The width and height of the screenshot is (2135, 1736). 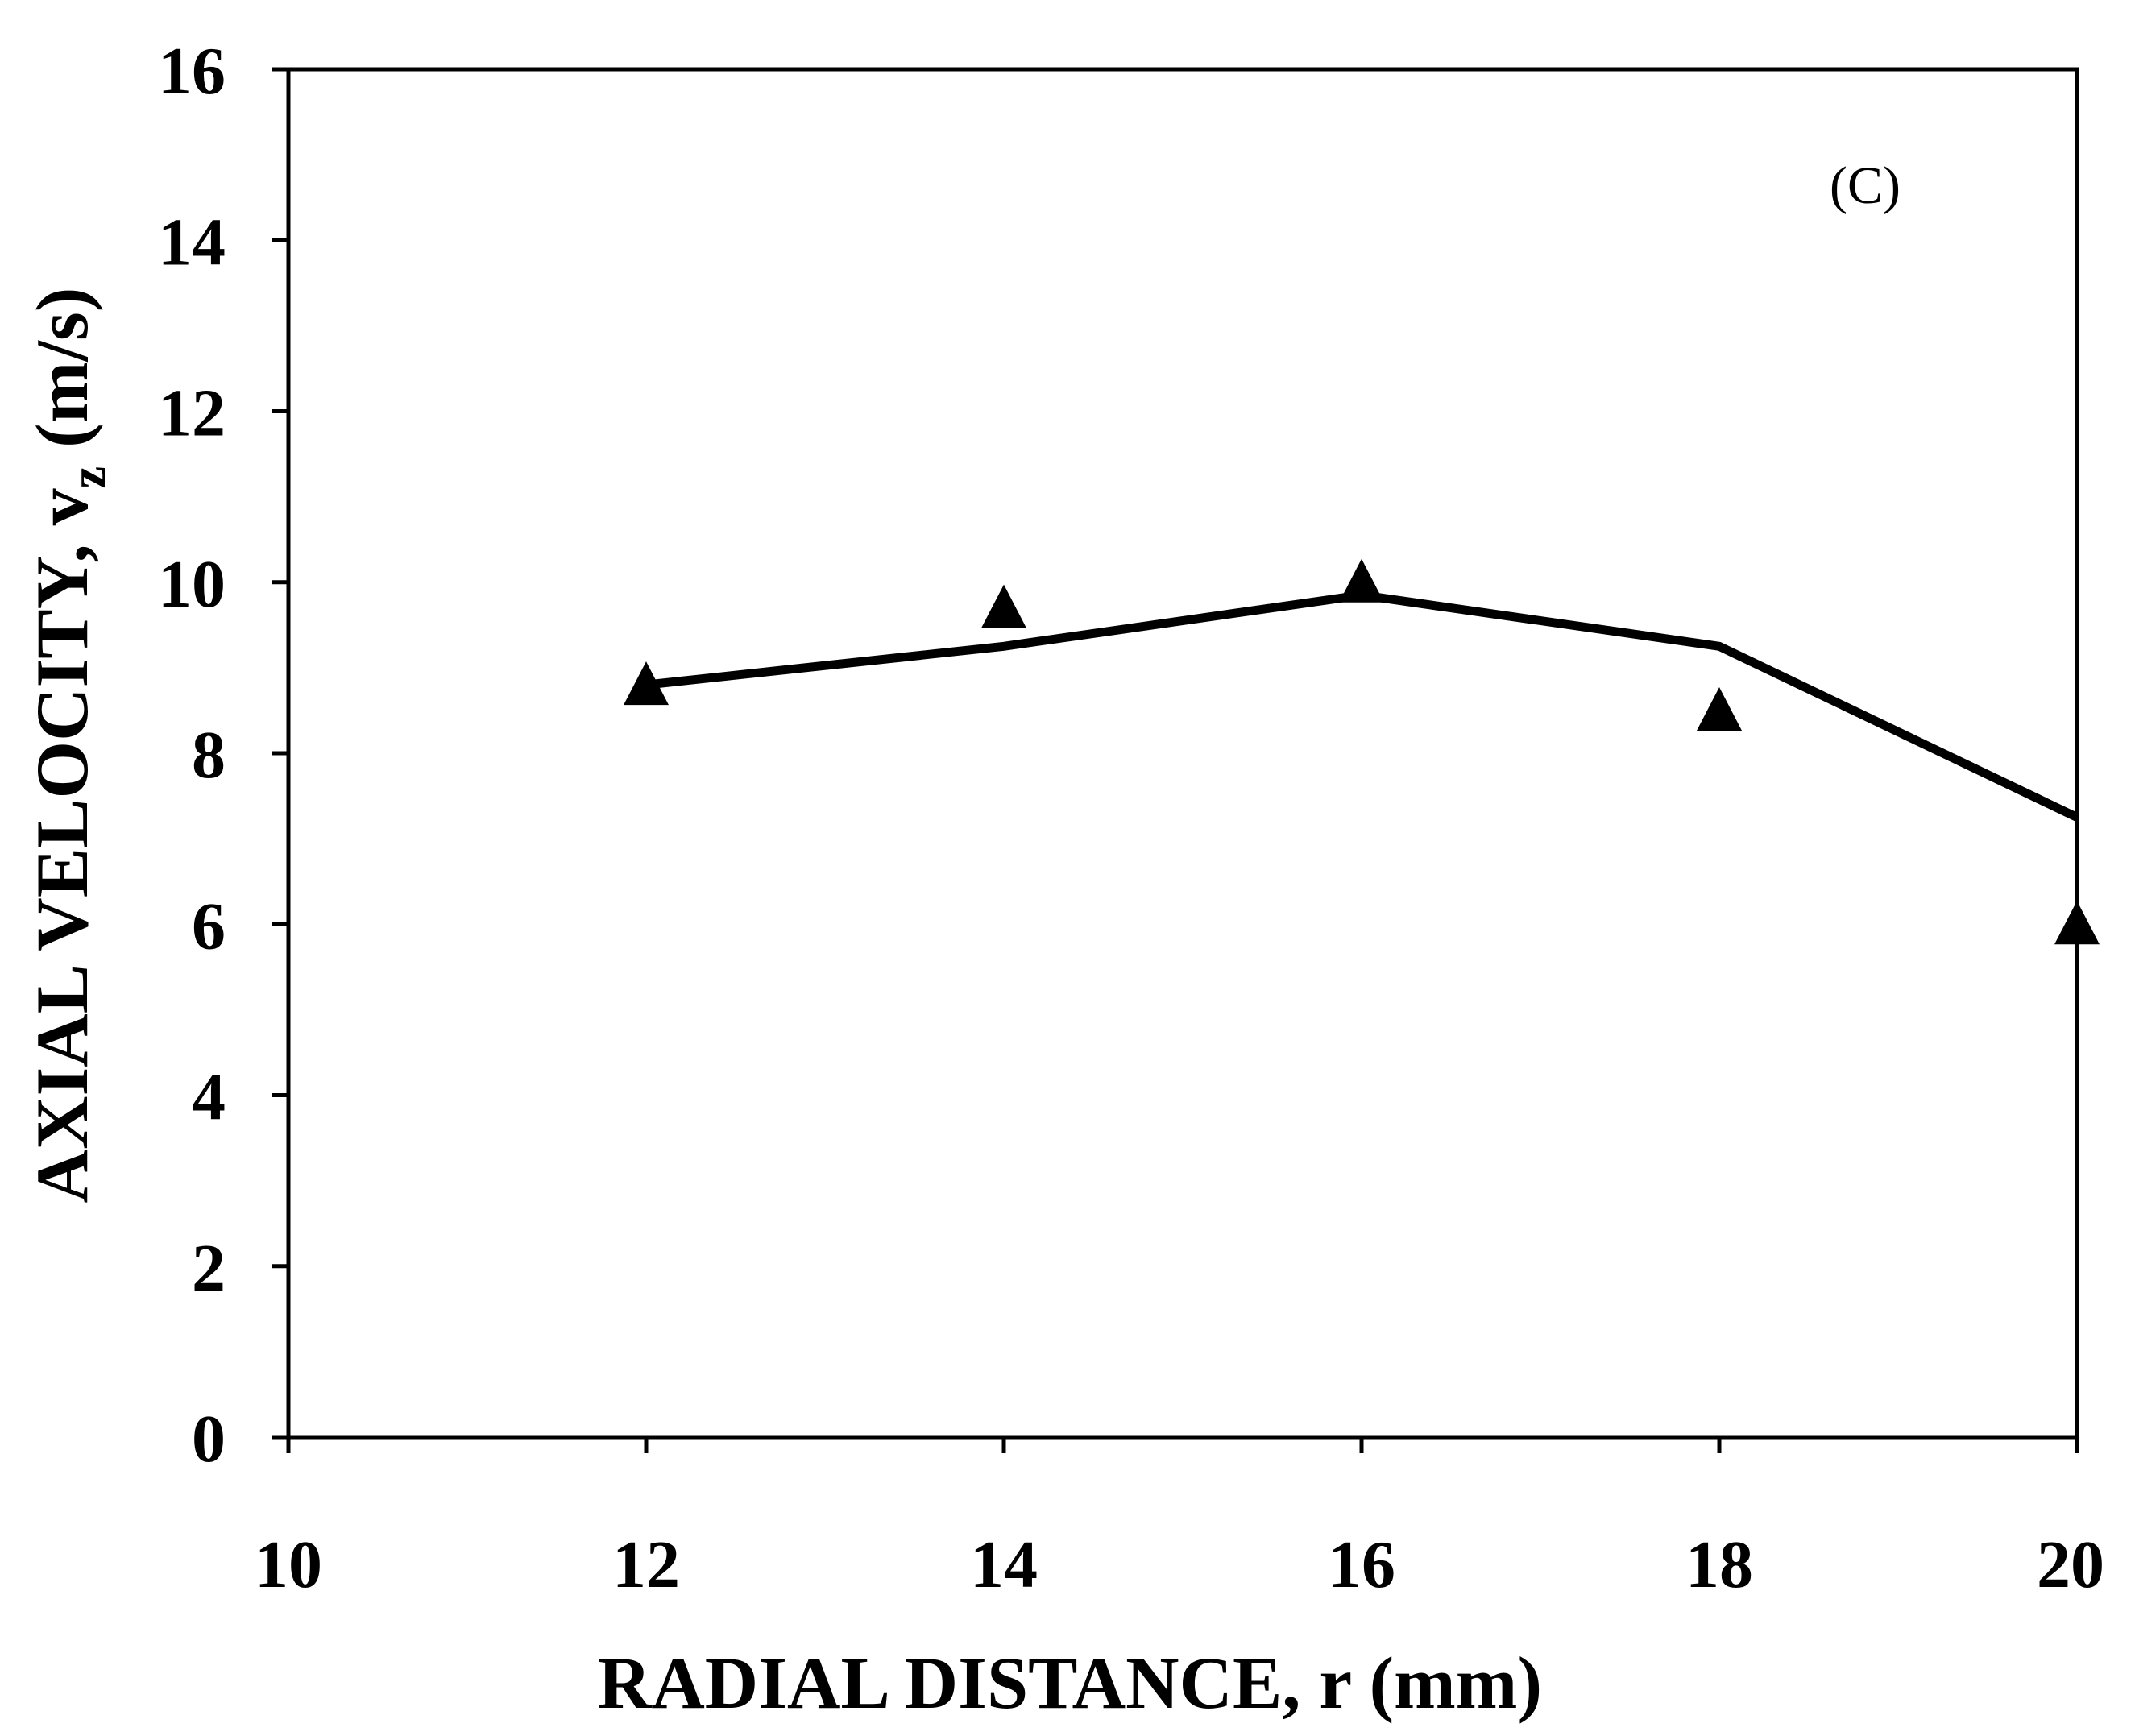 I want to click on y-axis-title-main: AXIAL VELOCITY, v, so click(x=62, y=845).